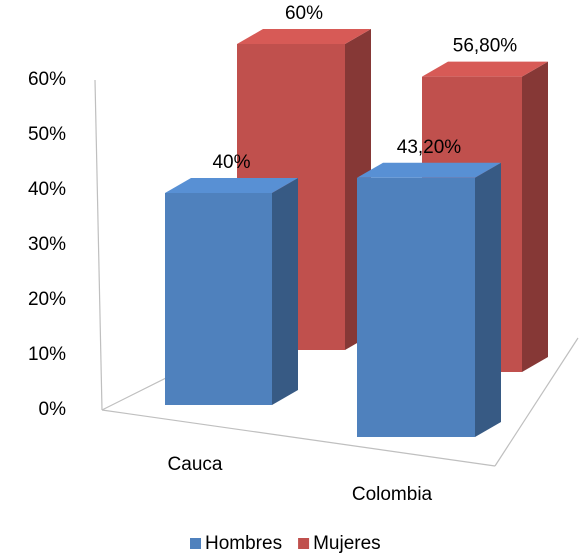  I want to click on y-tick-label: 20%, so click(47, 299).